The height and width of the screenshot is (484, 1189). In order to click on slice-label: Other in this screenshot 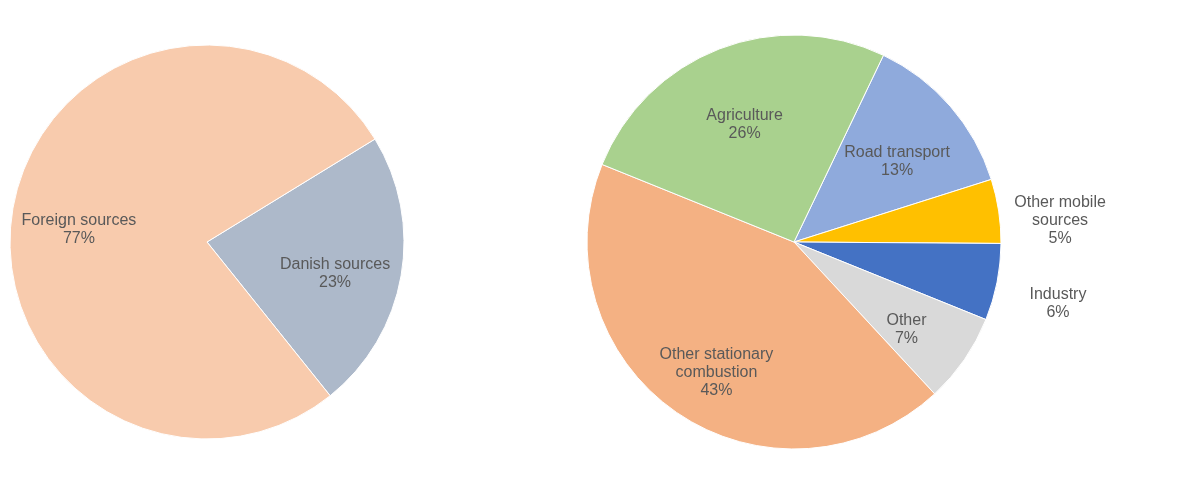, I will do `click(907, 319)`.